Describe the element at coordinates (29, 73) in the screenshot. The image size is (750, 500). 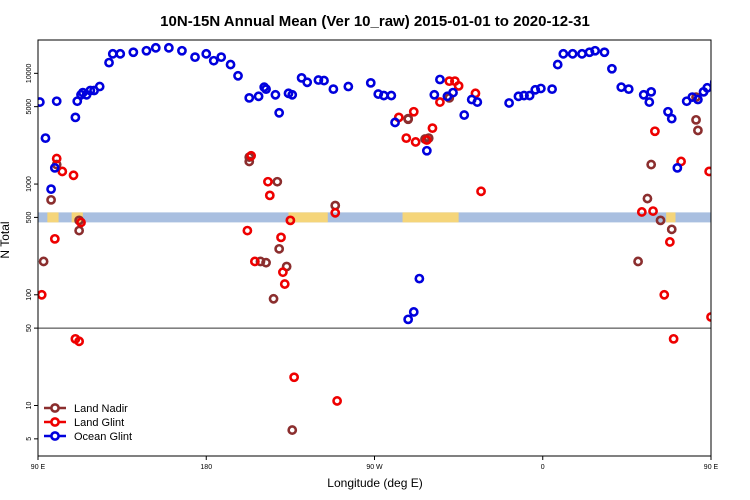
I see `y-tick-label: 10000` at that location.